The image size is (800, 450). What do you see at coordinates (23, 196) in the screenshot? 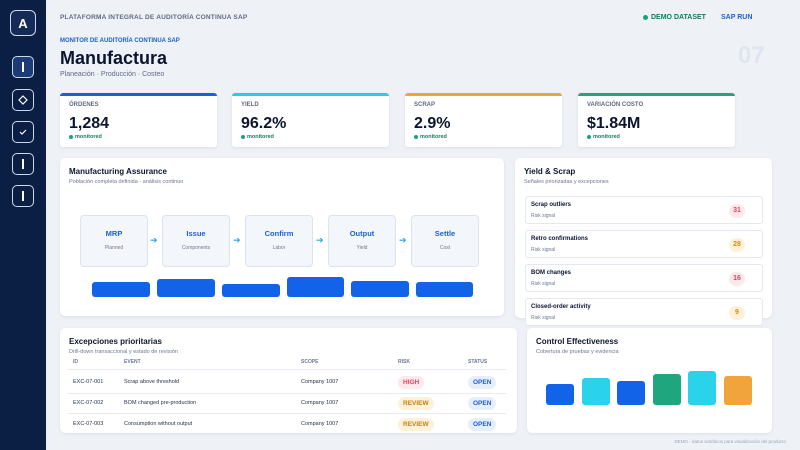
I see `nav-item-settings` at bounding box center [23, 196].